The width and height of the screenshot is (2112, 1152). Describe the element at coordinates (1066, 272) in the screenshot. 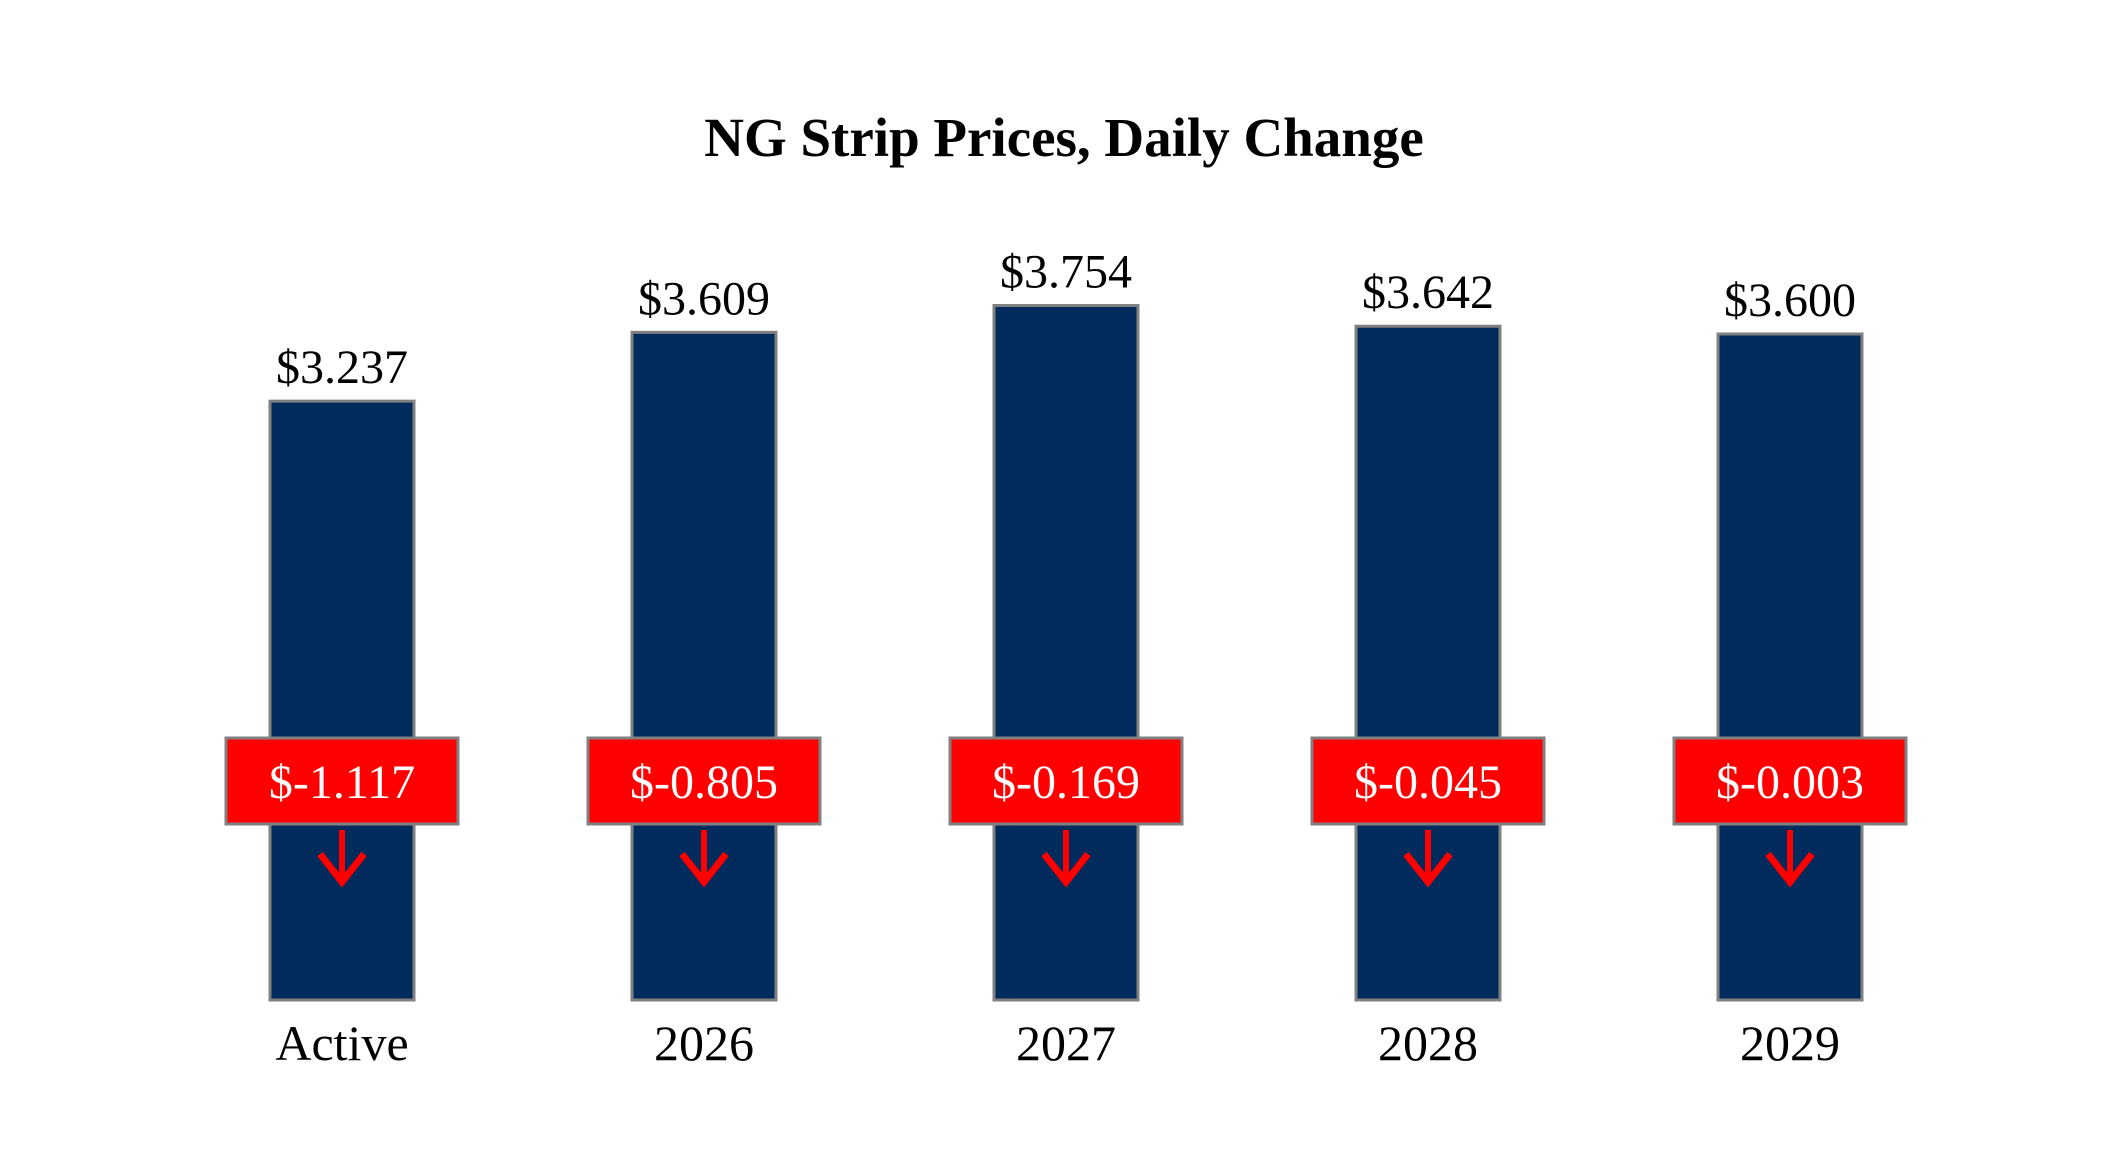

I see `bar-value-label: $3.754` at that location.